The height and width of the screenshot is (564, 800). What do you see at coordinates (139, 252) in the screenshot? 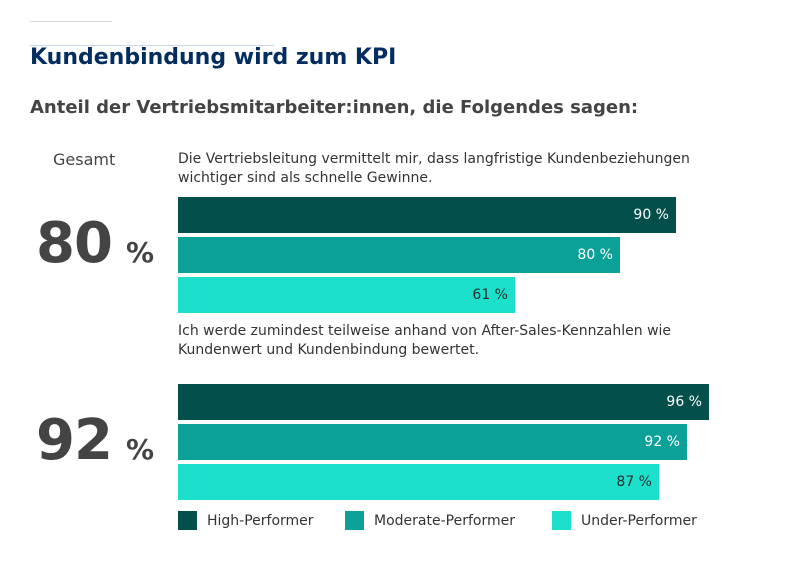
I see `group-1-total-unit: %` at bounding box center [139, 252].